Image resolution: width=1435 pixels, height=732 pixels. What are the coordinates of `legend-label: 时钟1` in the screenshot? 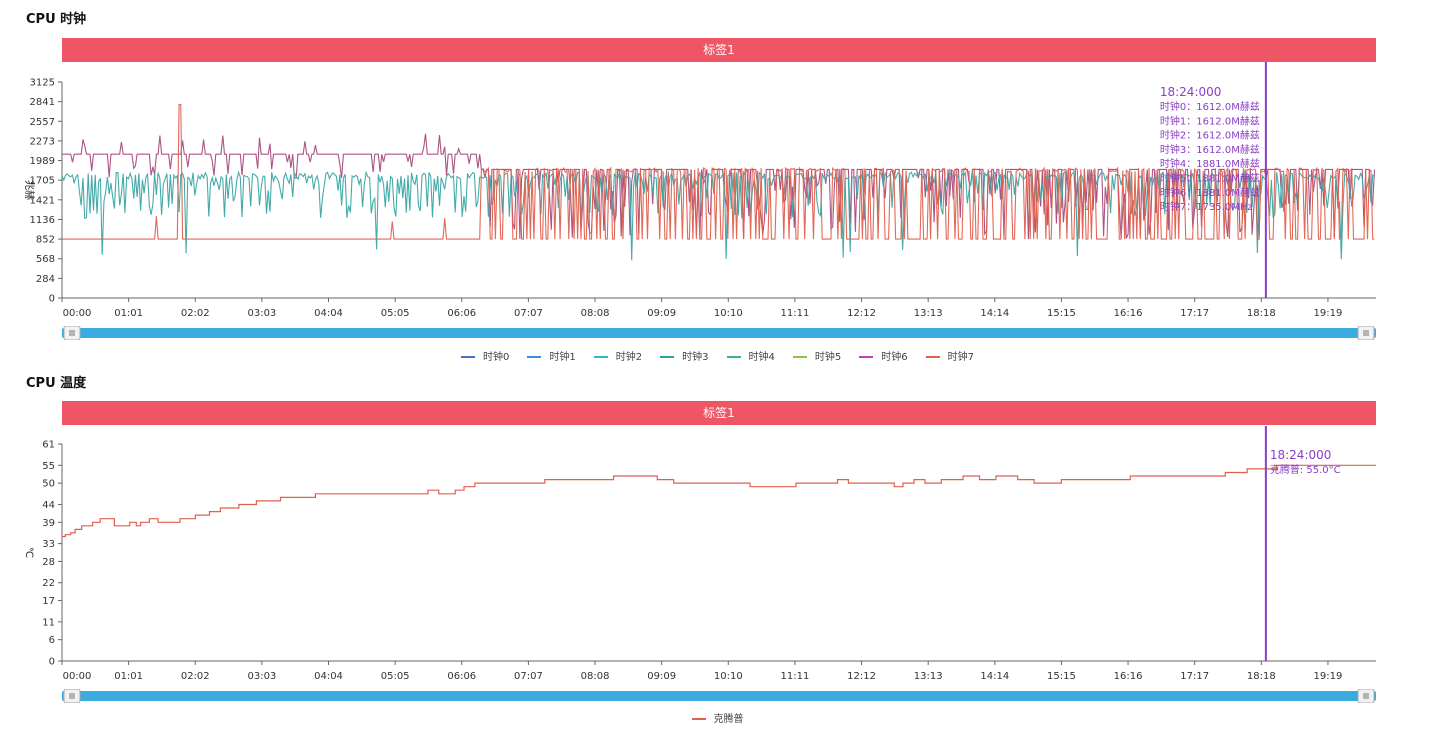 It's located at (562, 357).